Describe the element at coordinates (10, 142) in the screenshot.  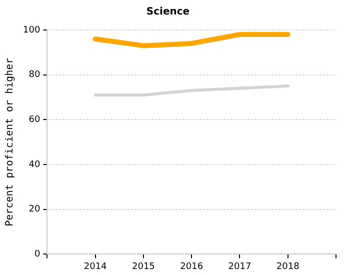
I see `y-axis-title: Percent proficient or higher` at that location.